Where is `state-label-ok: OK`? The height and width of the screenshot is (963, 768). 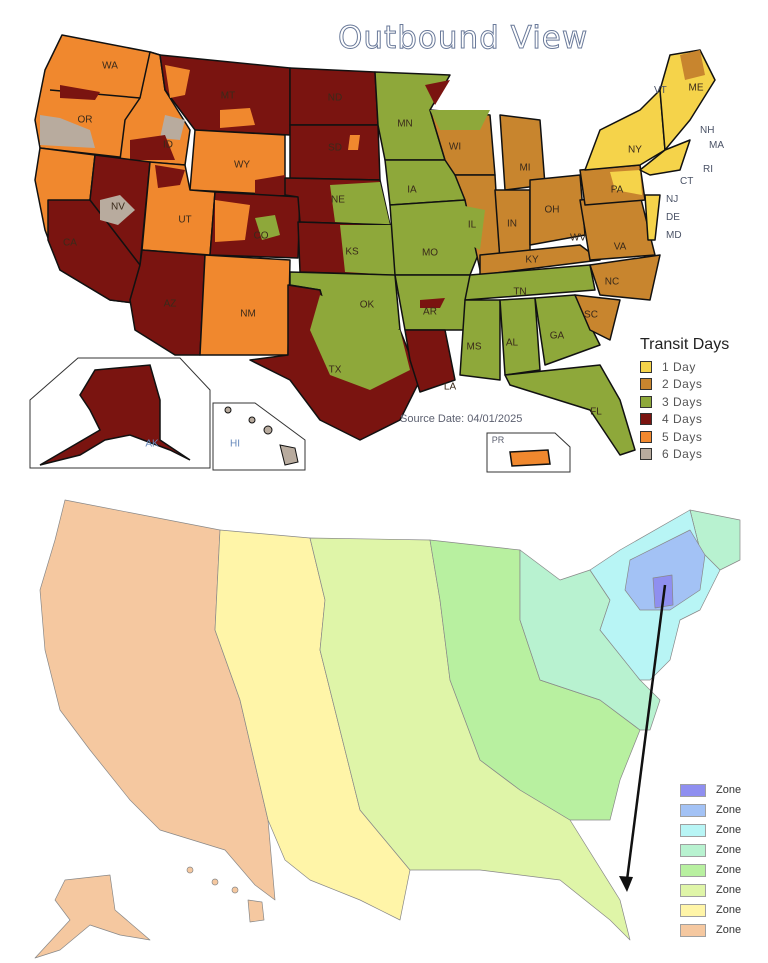
state-label-ok: OK is located at coordinates (367, 305).